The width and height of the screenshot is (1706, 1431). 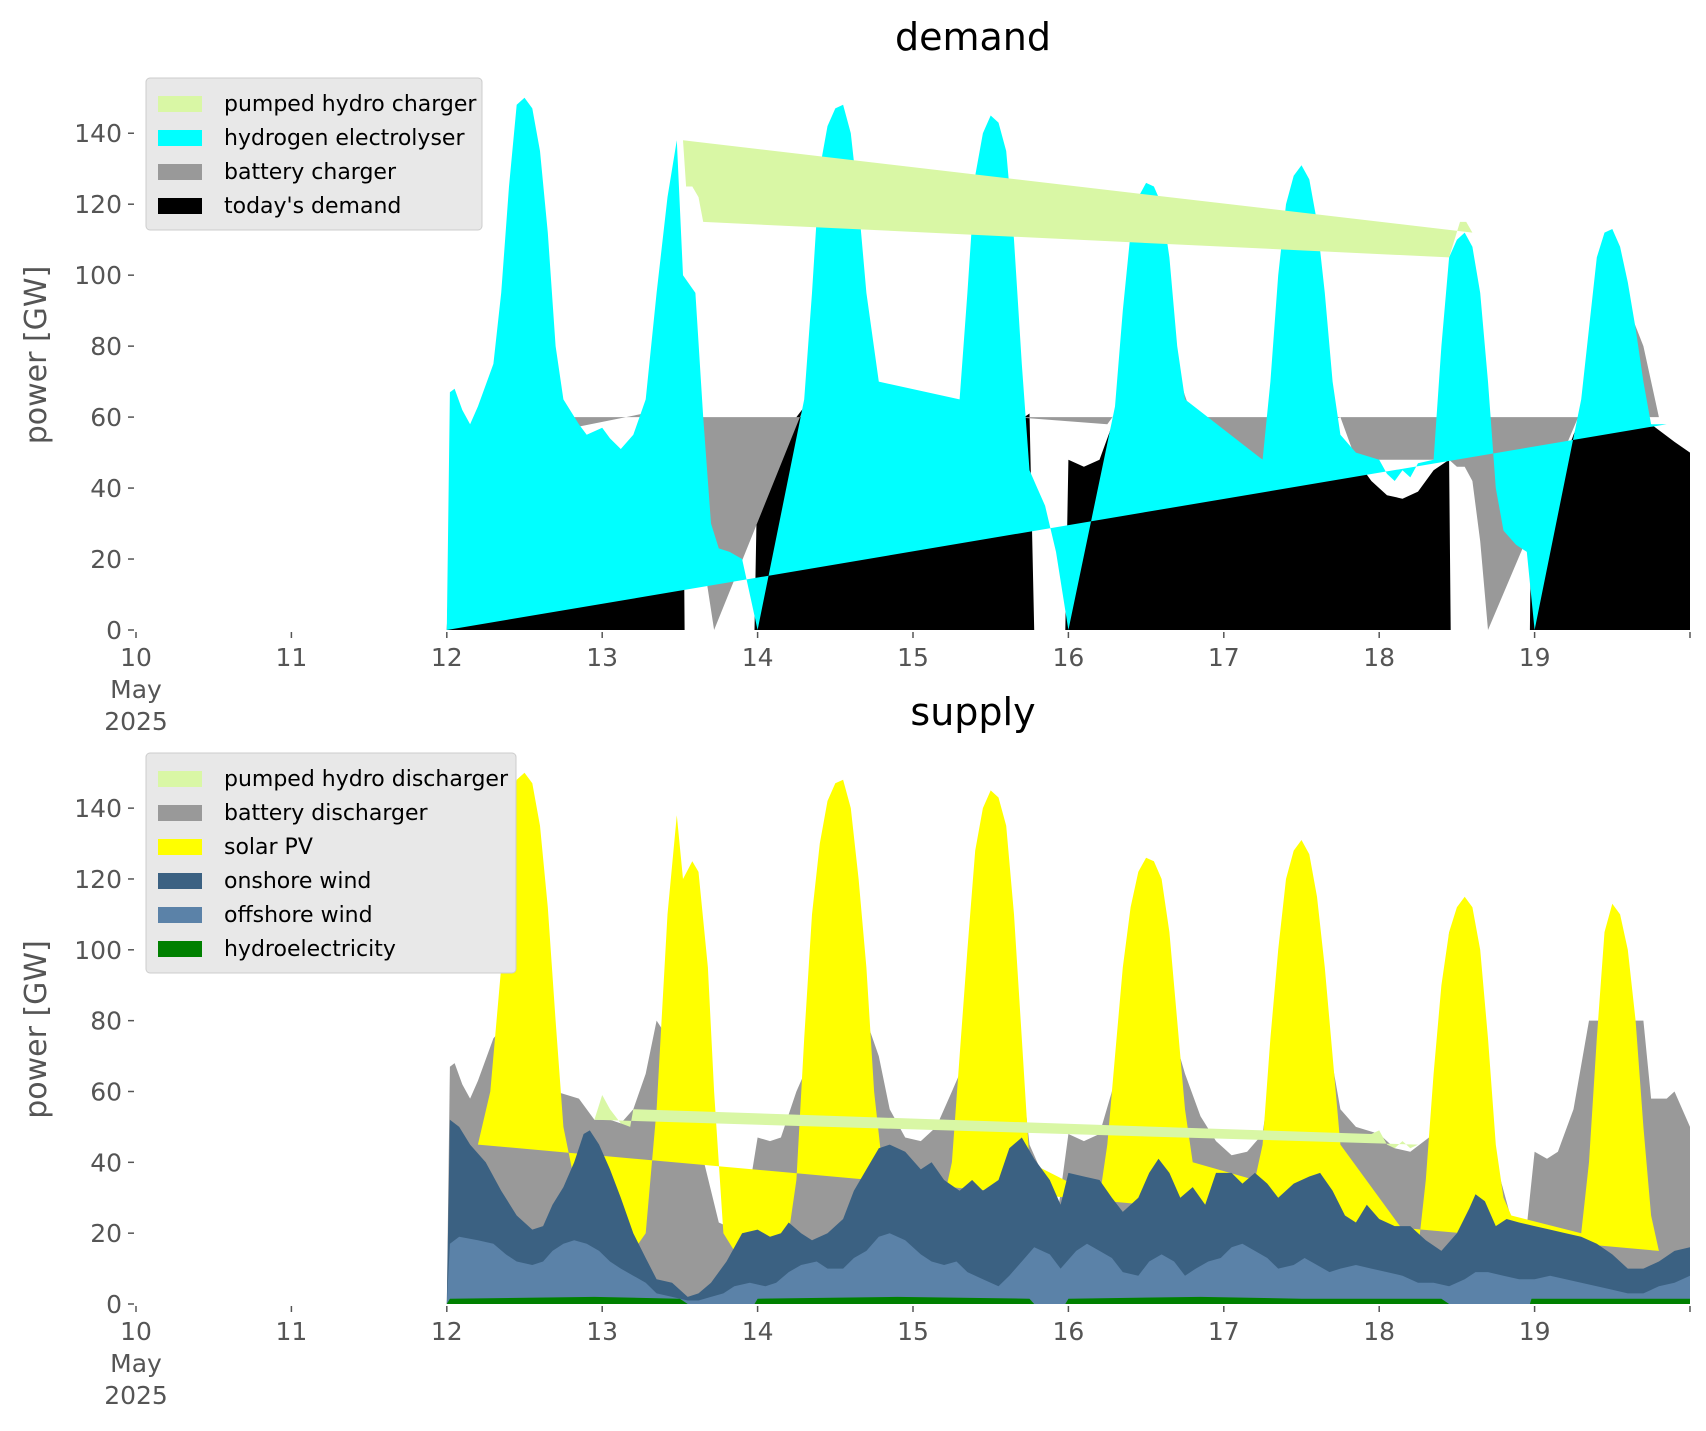 I want to click on chart-title: demand, so click(x=973, y=37).